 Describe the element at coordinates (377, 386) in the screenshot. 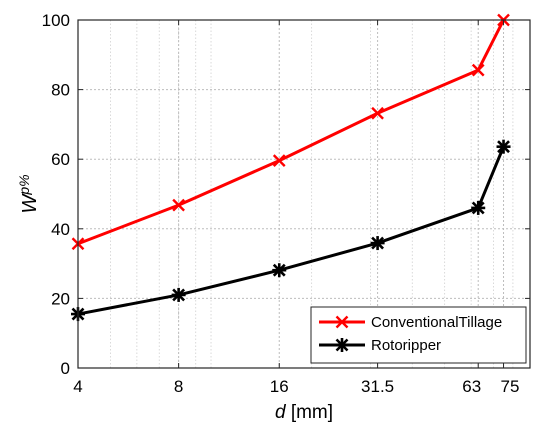

I see `x-tick-label: 31.5` at that location.